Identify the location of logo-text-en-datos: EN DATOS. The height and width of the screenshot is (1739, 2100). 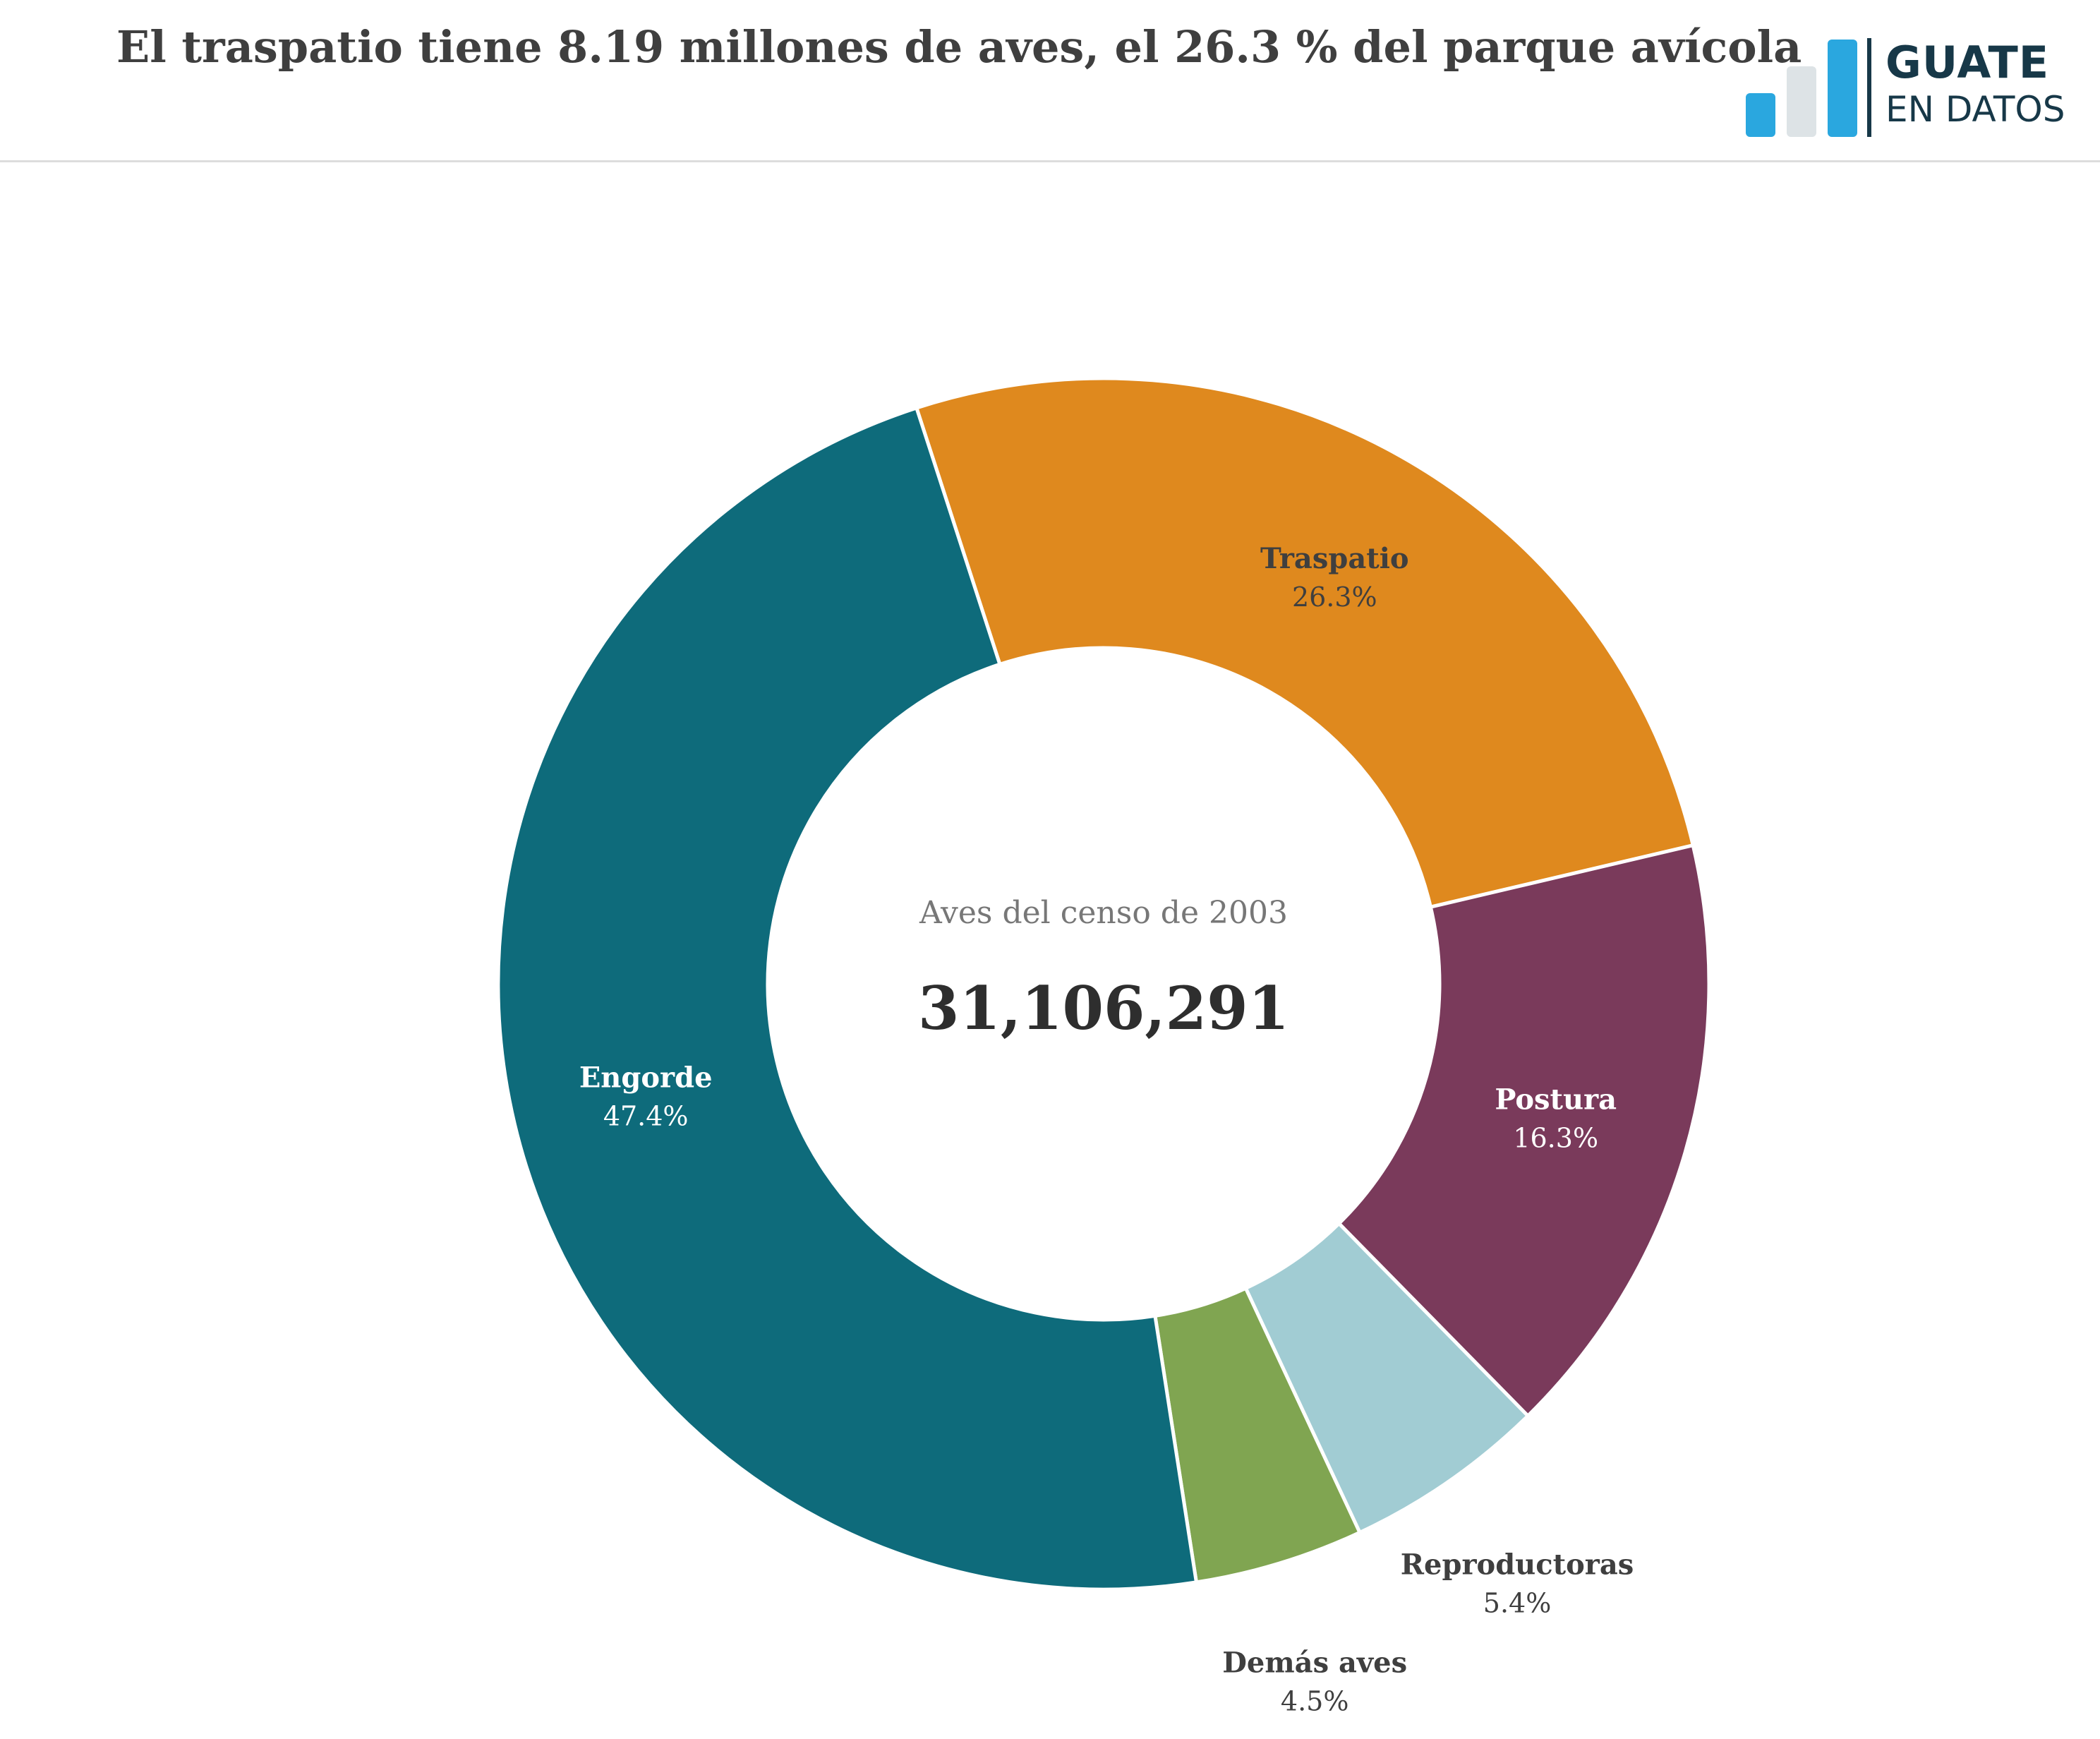
(1975, 109).